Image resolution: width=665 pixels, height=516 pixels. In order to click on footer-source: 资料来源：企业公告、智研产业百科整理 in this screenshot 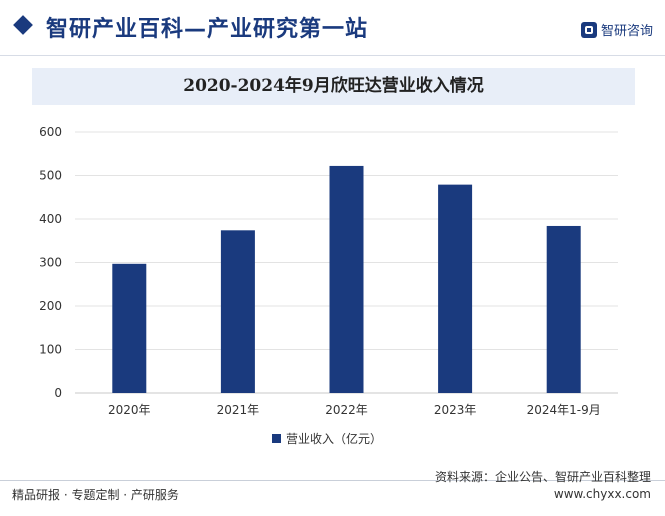, I will do `click(542, 477)`.